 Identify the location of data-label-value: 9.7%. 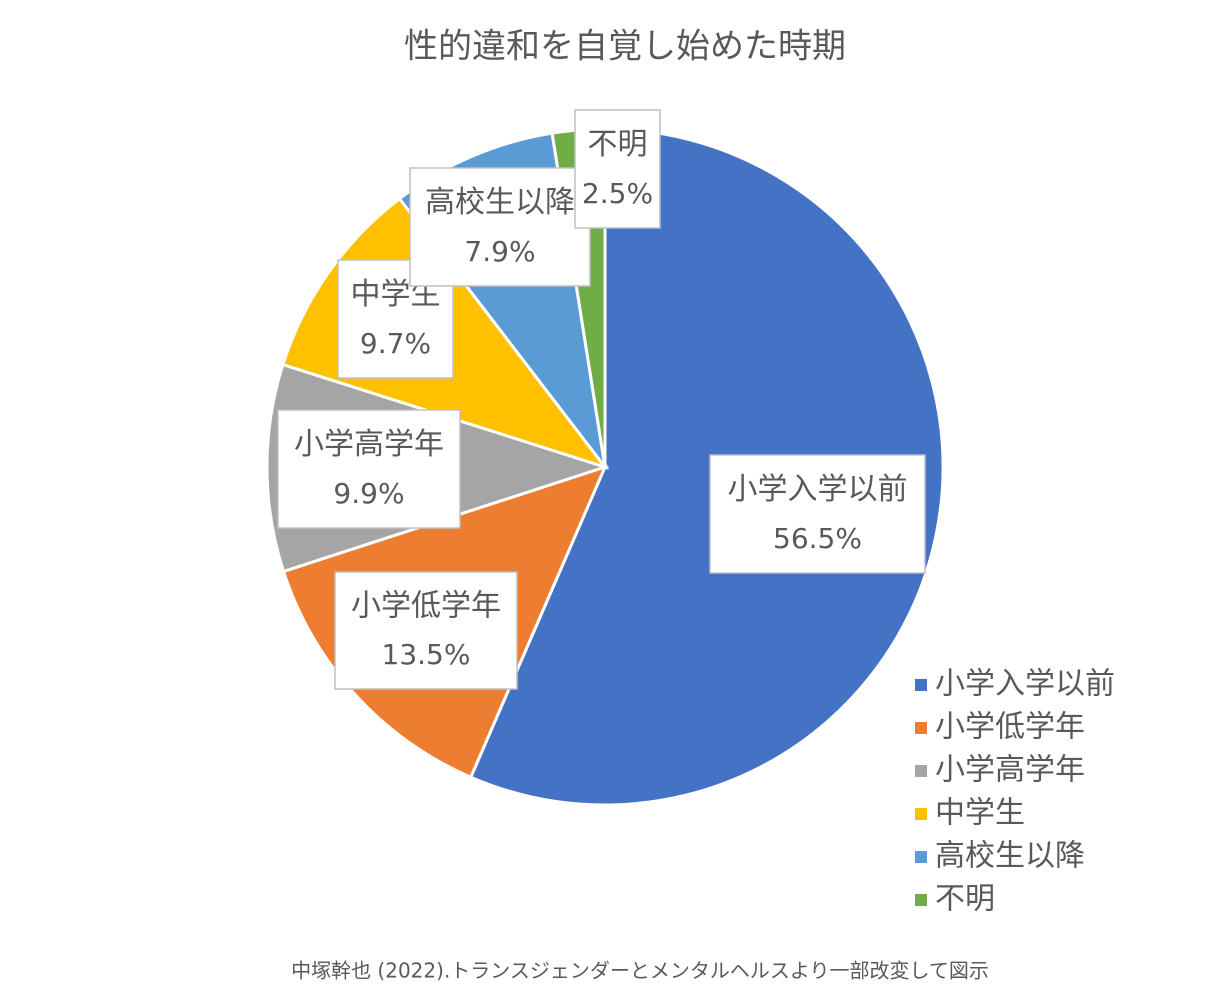
(395, 343).